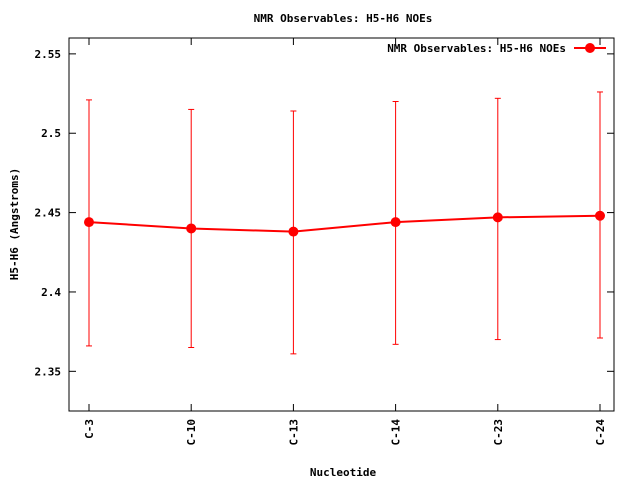  Describe the element at coordinates (51, 133) in the screenshot. I see `y-tick-label: 2.5` at that location.